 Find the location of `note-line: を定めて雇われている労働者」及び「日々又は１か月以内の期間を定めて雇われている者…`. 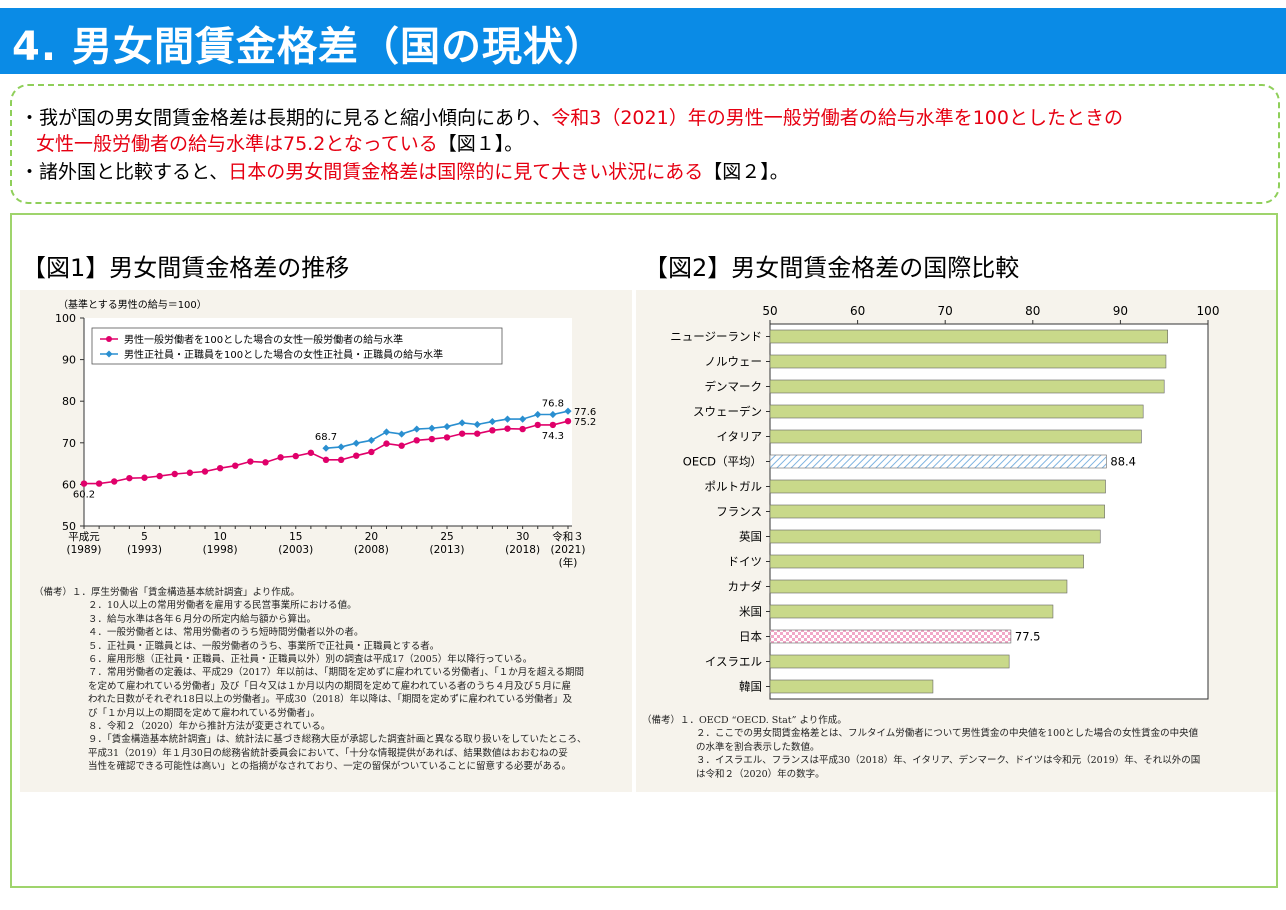

note-line: を定めて雇われている労働者」及び「日々又は１か月以内の期間を定めて雇われている者… is located at coordinates (329, 686).